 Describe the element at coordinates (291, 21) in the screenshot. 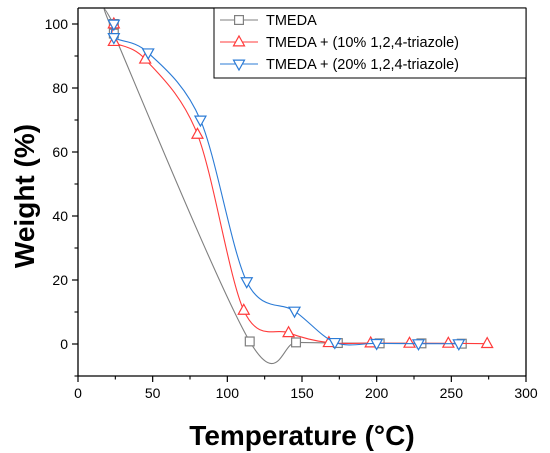

I see `legend-label-1: TMEDA` at that location.